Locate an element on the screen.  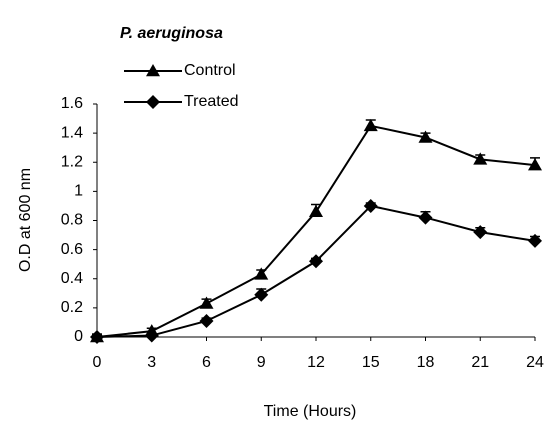
y-tick-label: 1.6 is located at coordinates (72, 103).